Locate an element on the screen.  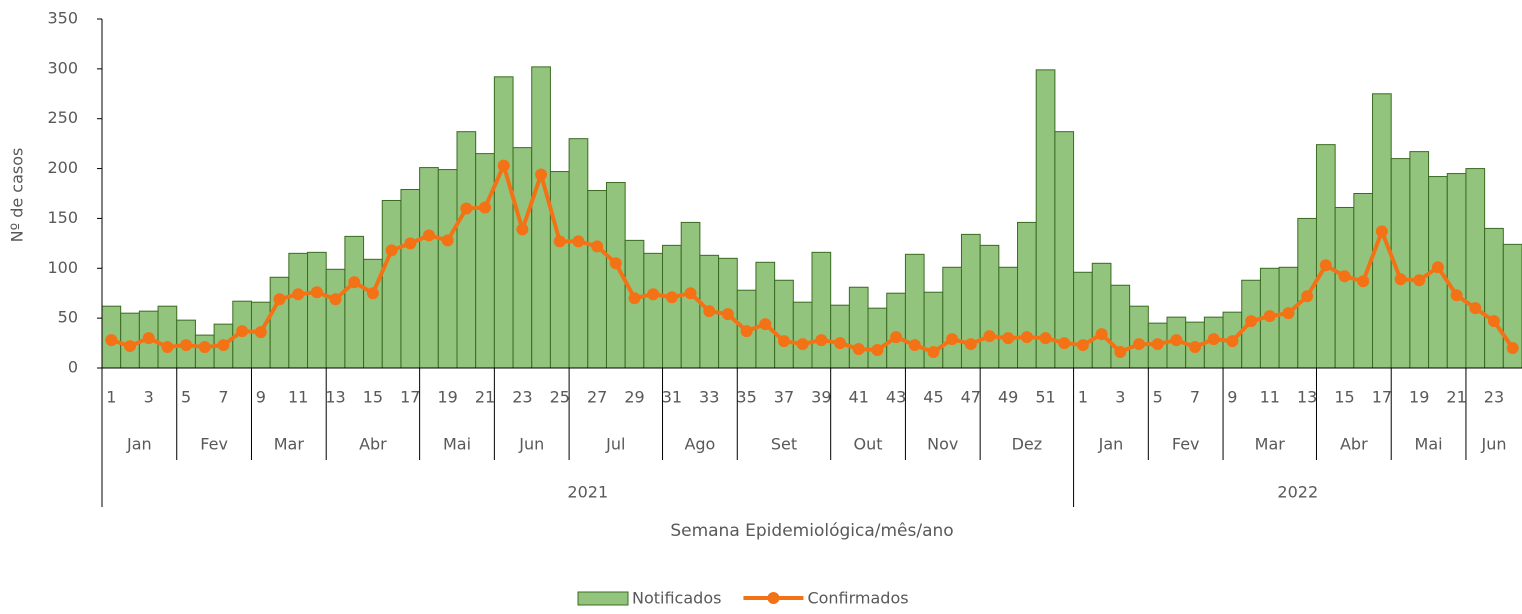
y-tick-label: 0 is located at coordinates (73, 367).